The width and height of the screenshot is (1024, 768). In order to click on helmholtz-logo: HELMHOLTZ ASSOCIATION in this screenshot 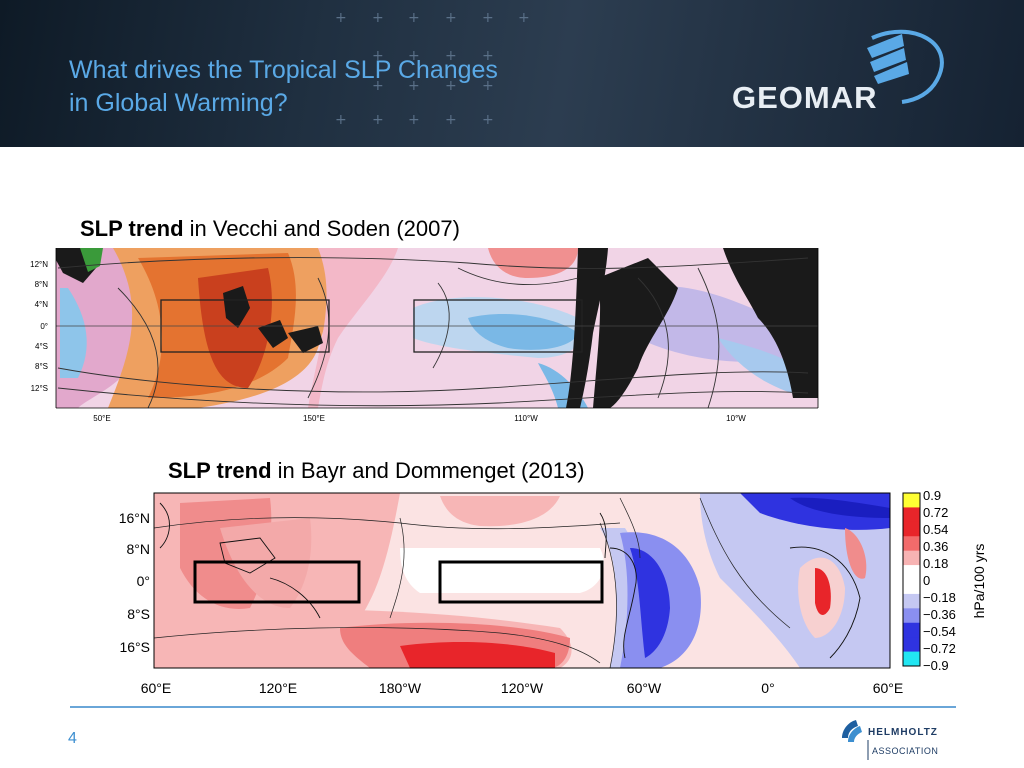, I will do `click(890, 740)`.